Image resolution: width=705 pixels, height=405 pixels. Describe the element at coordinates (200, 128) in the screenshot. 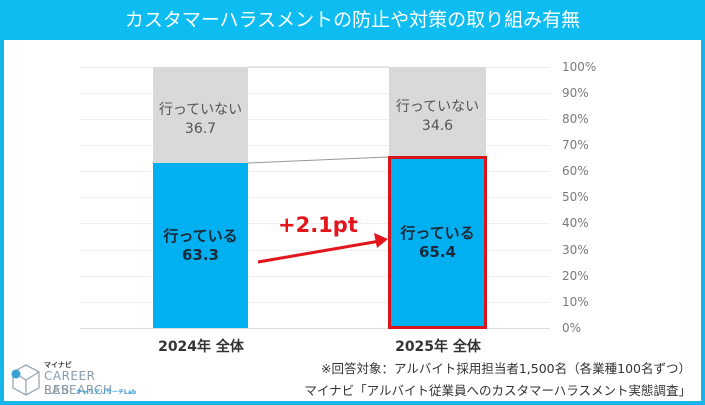

I see `segment-value: 36.7` at that location.